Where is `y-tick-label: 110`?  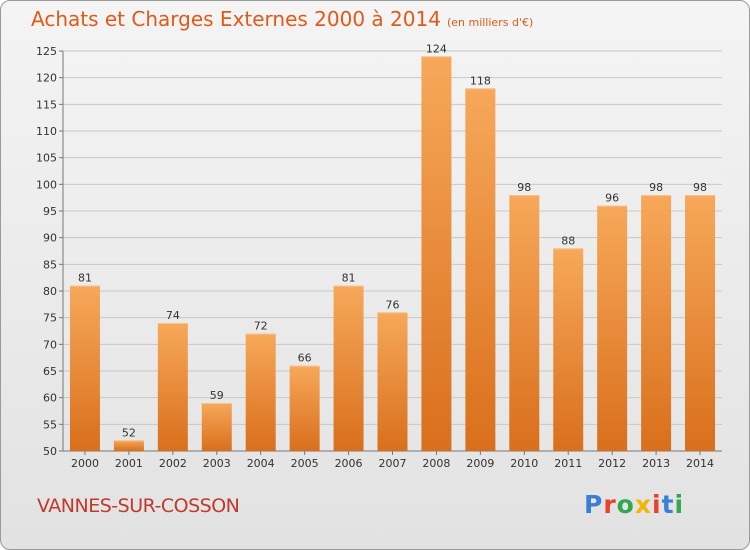
y-tick-label: 110 is located at coordinates (46, 131).